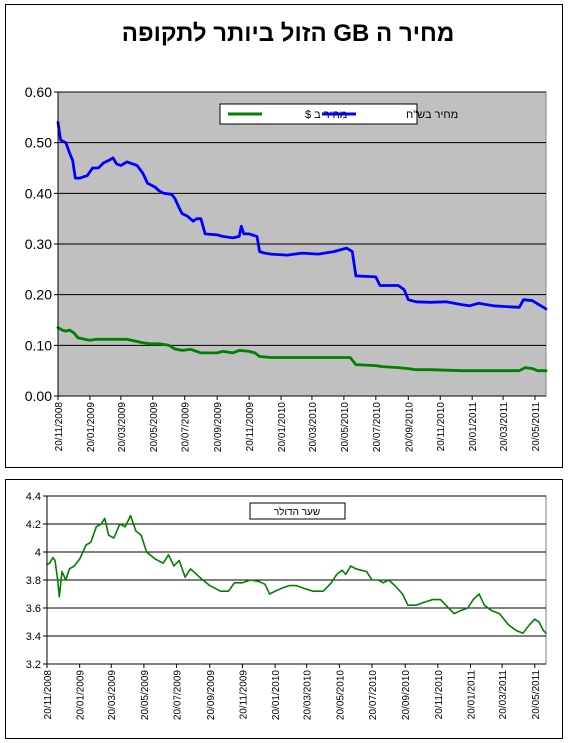 This screenshot has height=743, width=569. Describe the element at coordinates (38, 92) in the screenshot. I see `y-tick-label: 0.60` at that location.